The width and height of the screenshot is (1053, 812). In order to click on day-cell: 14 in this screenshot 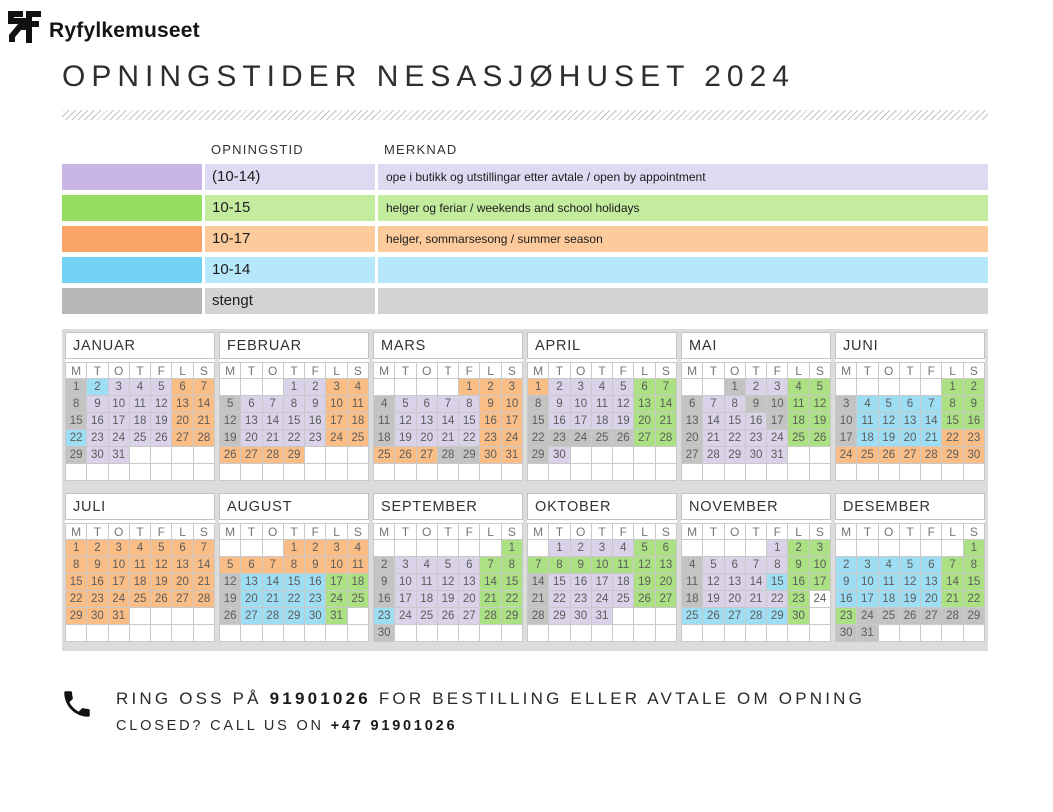, I will do `click(204, 404)`.